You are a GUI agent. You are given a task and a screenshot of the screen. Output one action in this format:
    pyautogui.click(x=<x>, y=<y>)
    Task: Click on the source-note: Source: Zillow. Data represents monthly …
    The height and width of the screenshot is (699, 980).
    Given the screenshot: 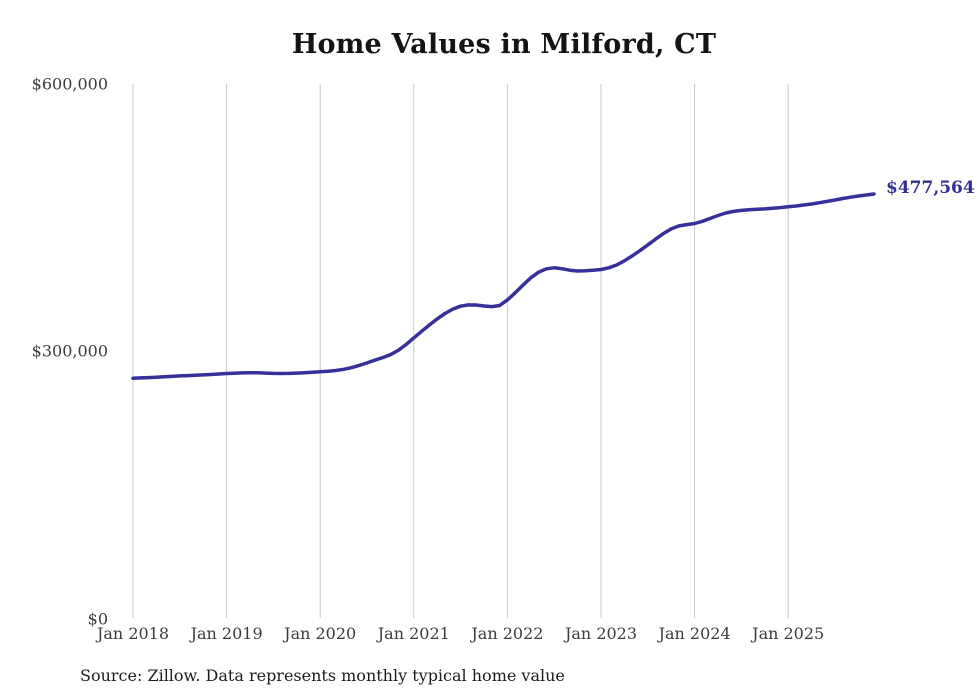 What is the action you would take?
    pyautogui.click(x=322, y=675)
    